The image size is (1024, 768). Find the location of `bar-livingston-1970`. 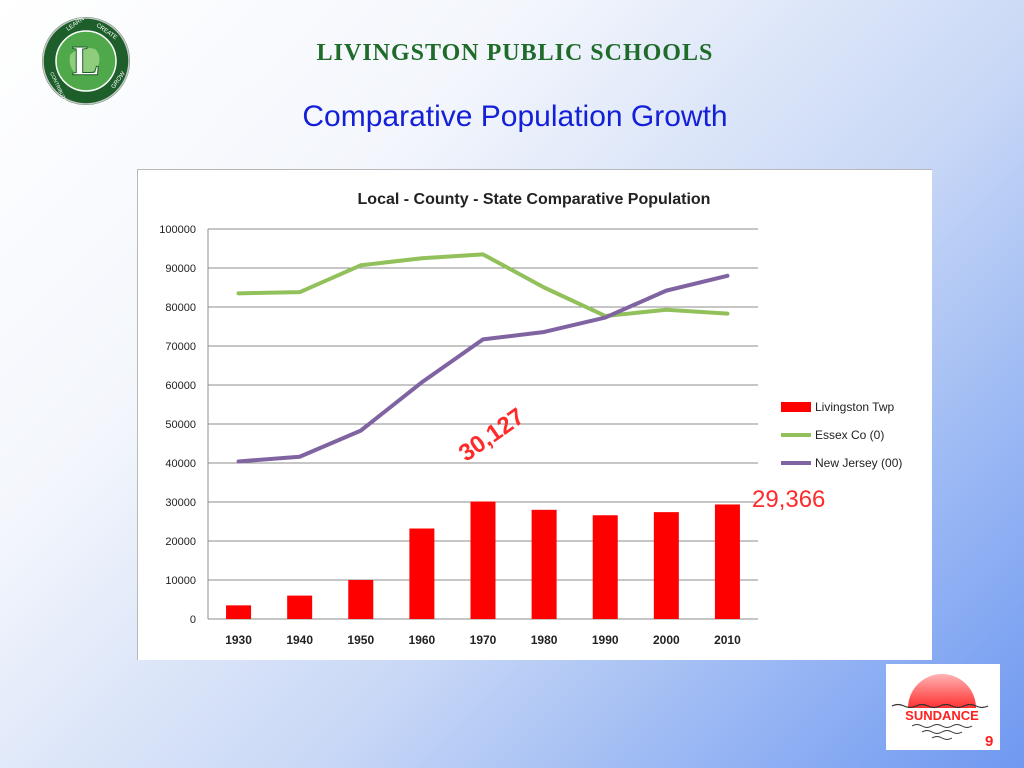

bar-livingston-1970 is located at coordinates (483, 560).